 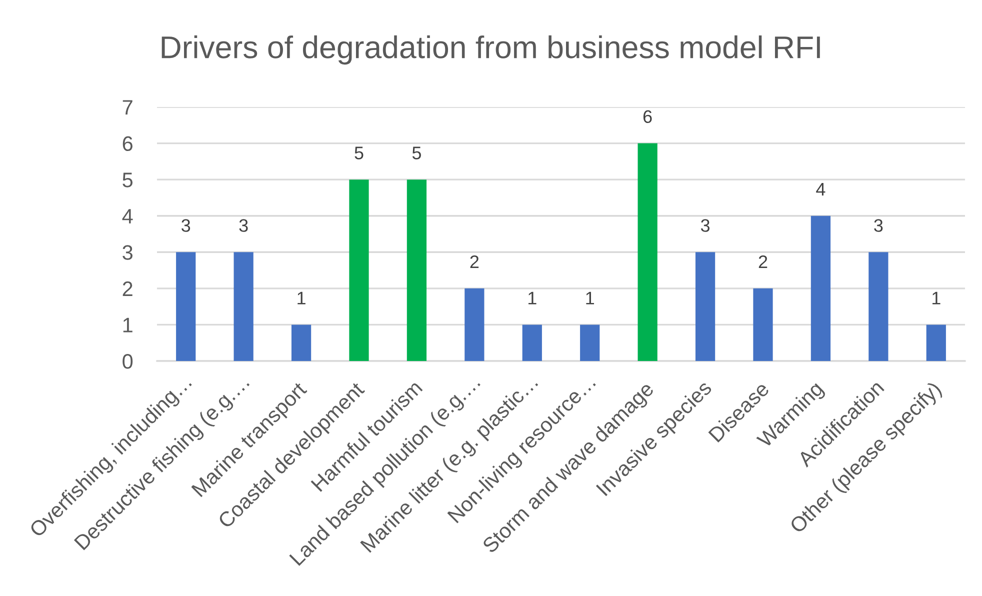 What do you see at coordinates (821, 189) in the screenshot?
I see `data-label: 4` at bounding box center [821, 189].